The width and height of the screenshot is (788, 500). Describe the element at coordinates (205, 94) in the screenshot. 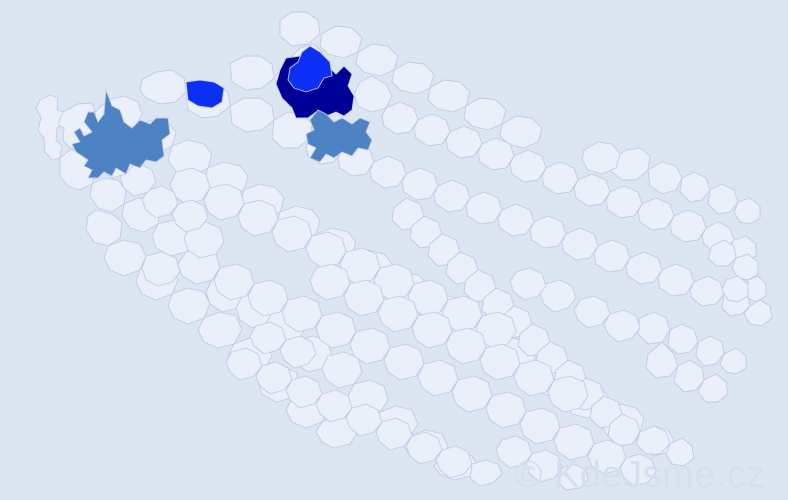

I see `district-northwest-small` at that location.